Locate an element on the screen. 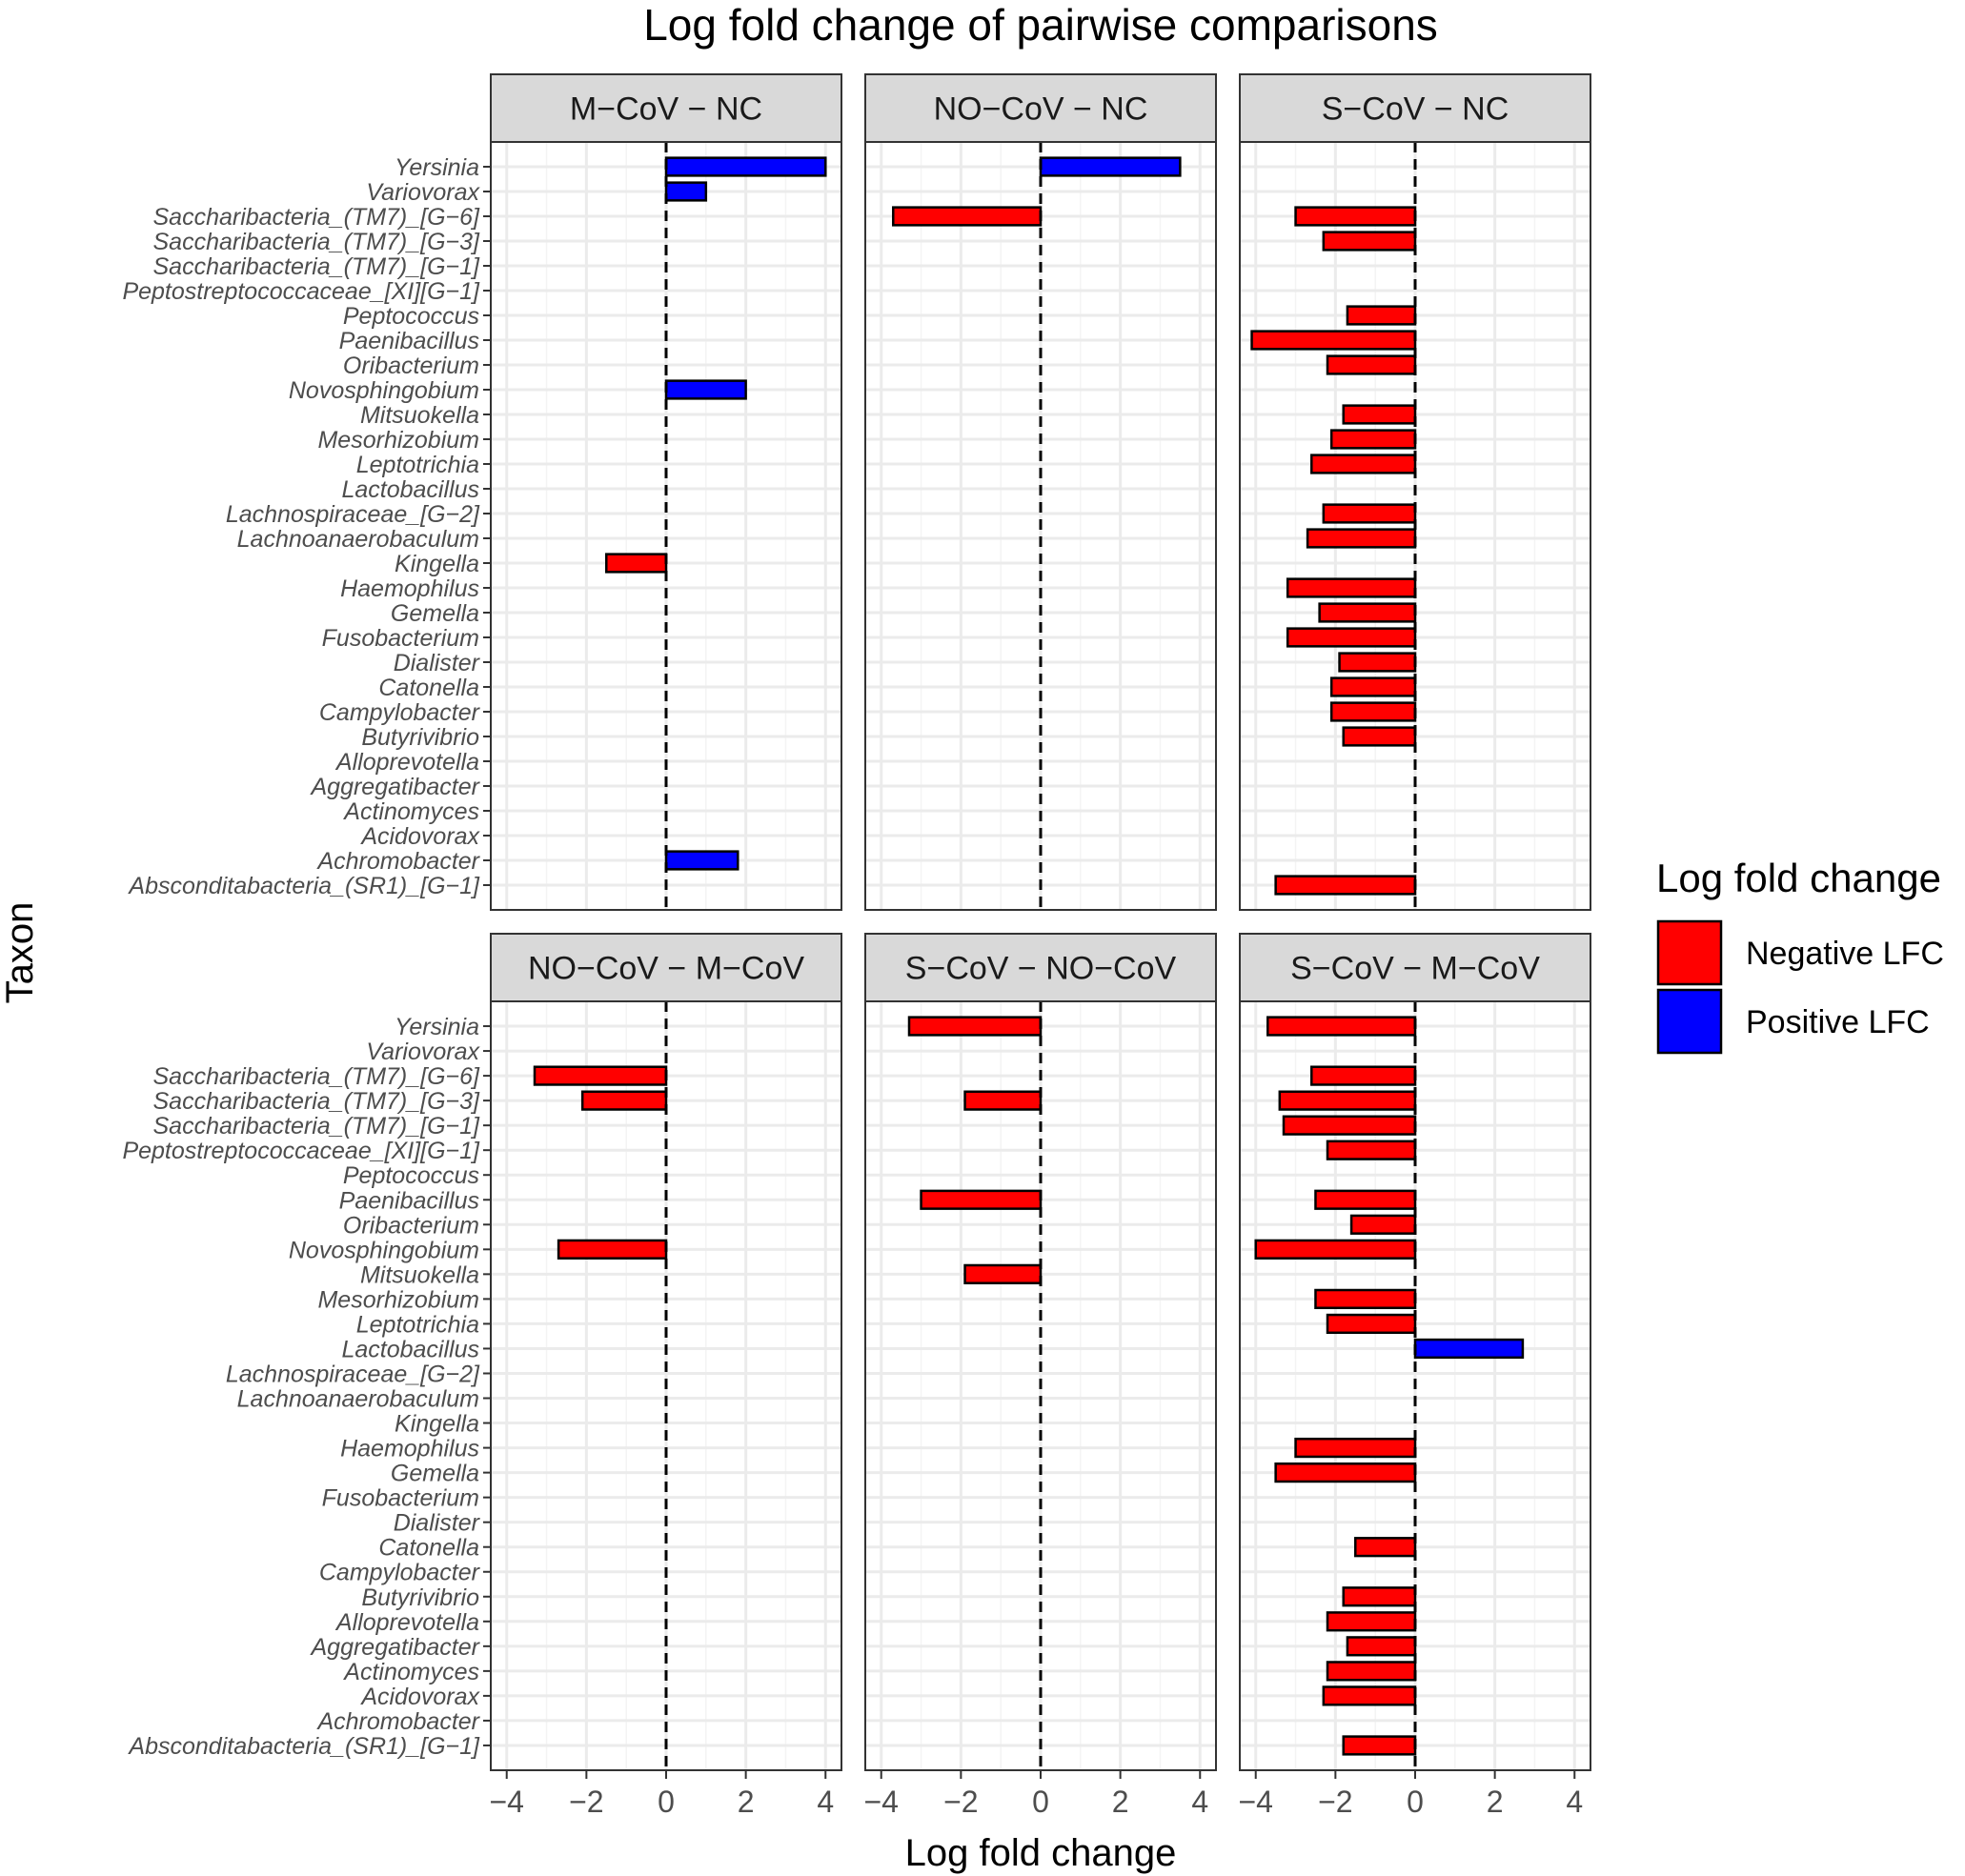  taxon-label: Alloprevotella is located at coordinates (406, 1622).